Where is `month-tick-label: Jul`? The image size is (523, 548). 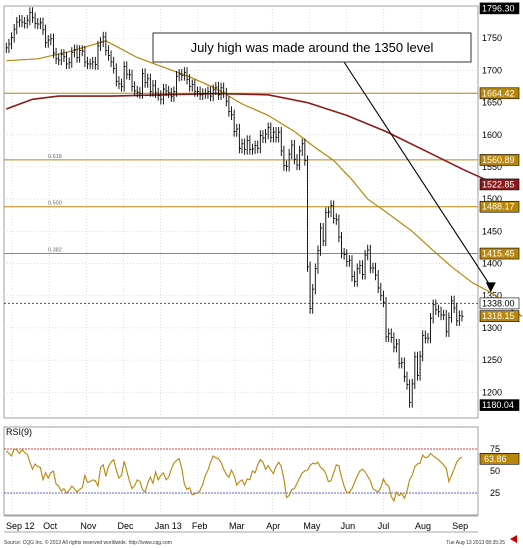 month-tick-label: Jul is located at coordinates (384, 526).